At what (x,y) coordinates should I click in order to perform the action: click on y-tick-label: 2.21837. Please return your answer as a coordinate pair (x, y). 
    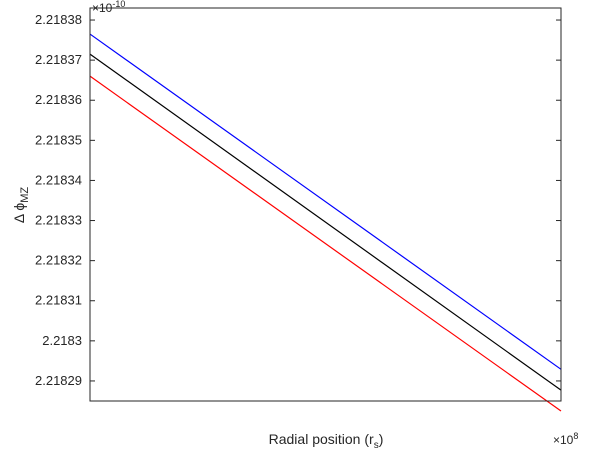
    Looking at the image, I should click on (58, 59).